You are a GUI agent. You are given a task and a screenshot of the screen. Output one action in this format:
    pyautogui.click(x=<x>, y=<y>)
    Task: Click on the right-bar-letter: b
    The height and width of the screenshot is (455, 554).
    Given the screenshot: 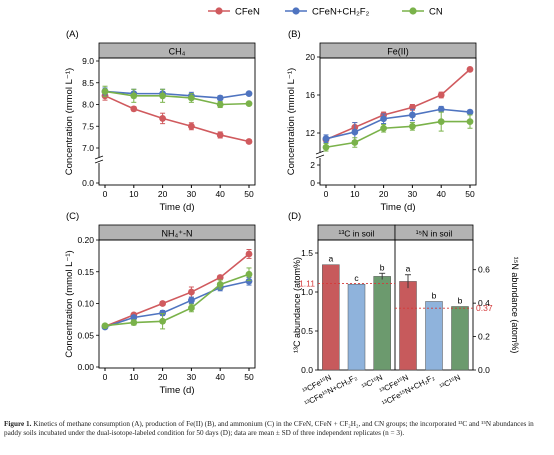 What is the action you would take?
    pyautogui.click(x=434, y=295)
    